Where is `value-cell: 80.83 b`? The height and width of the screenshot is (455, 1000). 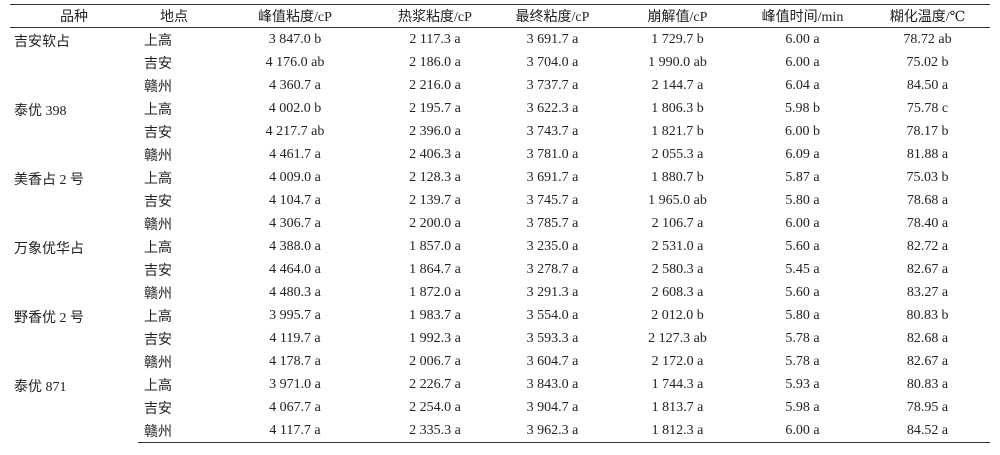 value-cell: 80.83 b is located at coordinates (927, 315).